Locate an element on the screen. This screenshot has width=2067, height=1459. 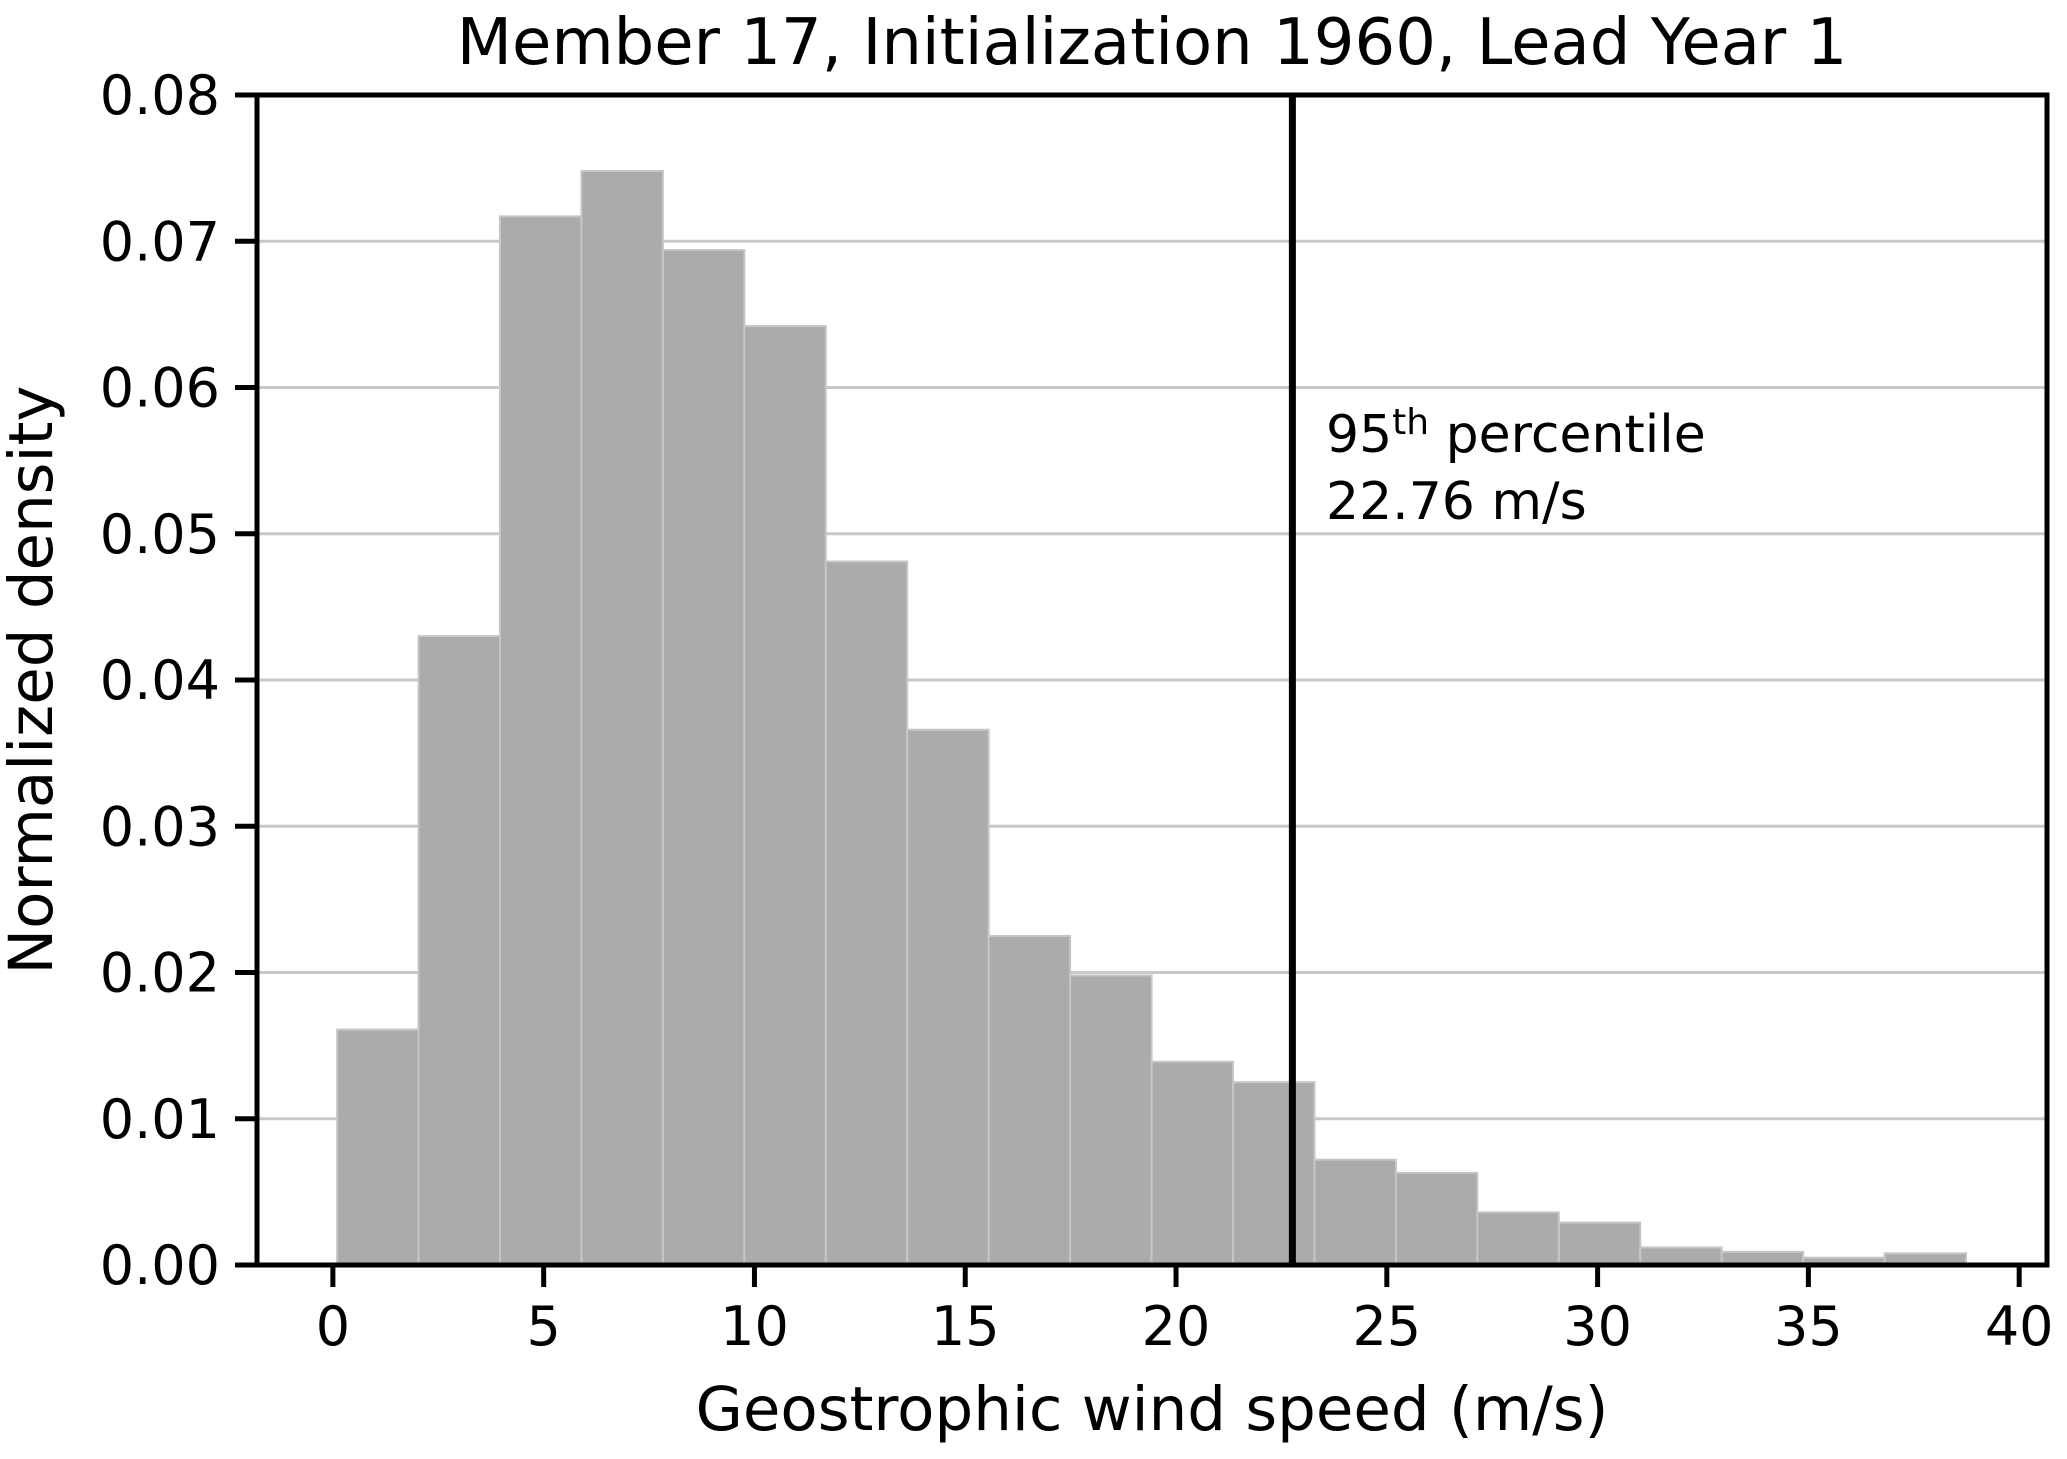
annotation-percentile-label: 95th percentile is located at coordinates (1516, 433).